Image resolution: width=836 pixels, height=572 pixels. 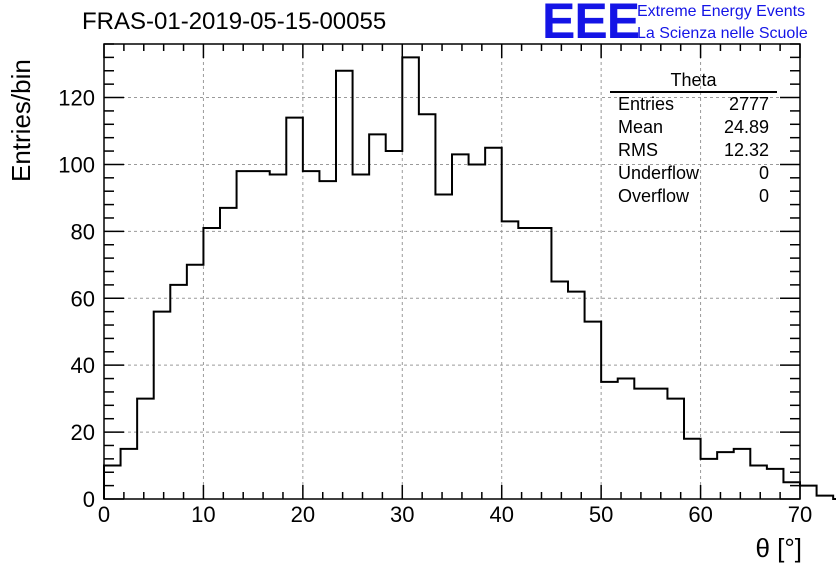 What do you see at coordinates (778, 548) in the screenshot?
I see `x-axis-label: θ [°]` at bounding box center [778, 548].